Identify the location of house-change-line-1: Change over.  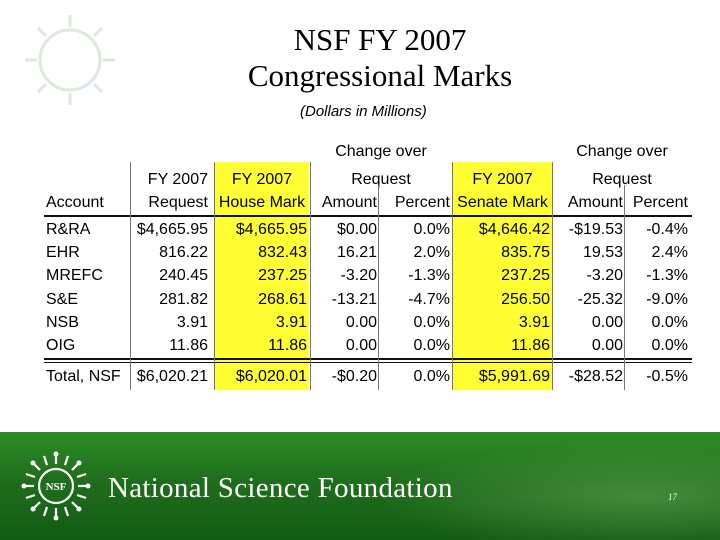
(381, 151).